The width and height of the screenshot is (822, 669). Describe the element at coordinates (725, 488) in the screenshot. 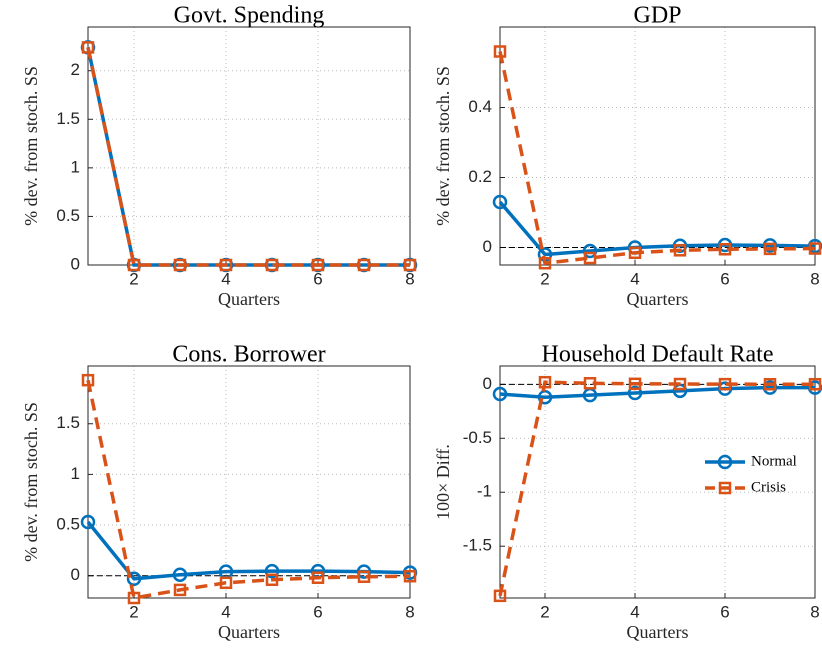

I see `legend-marker` at that location.